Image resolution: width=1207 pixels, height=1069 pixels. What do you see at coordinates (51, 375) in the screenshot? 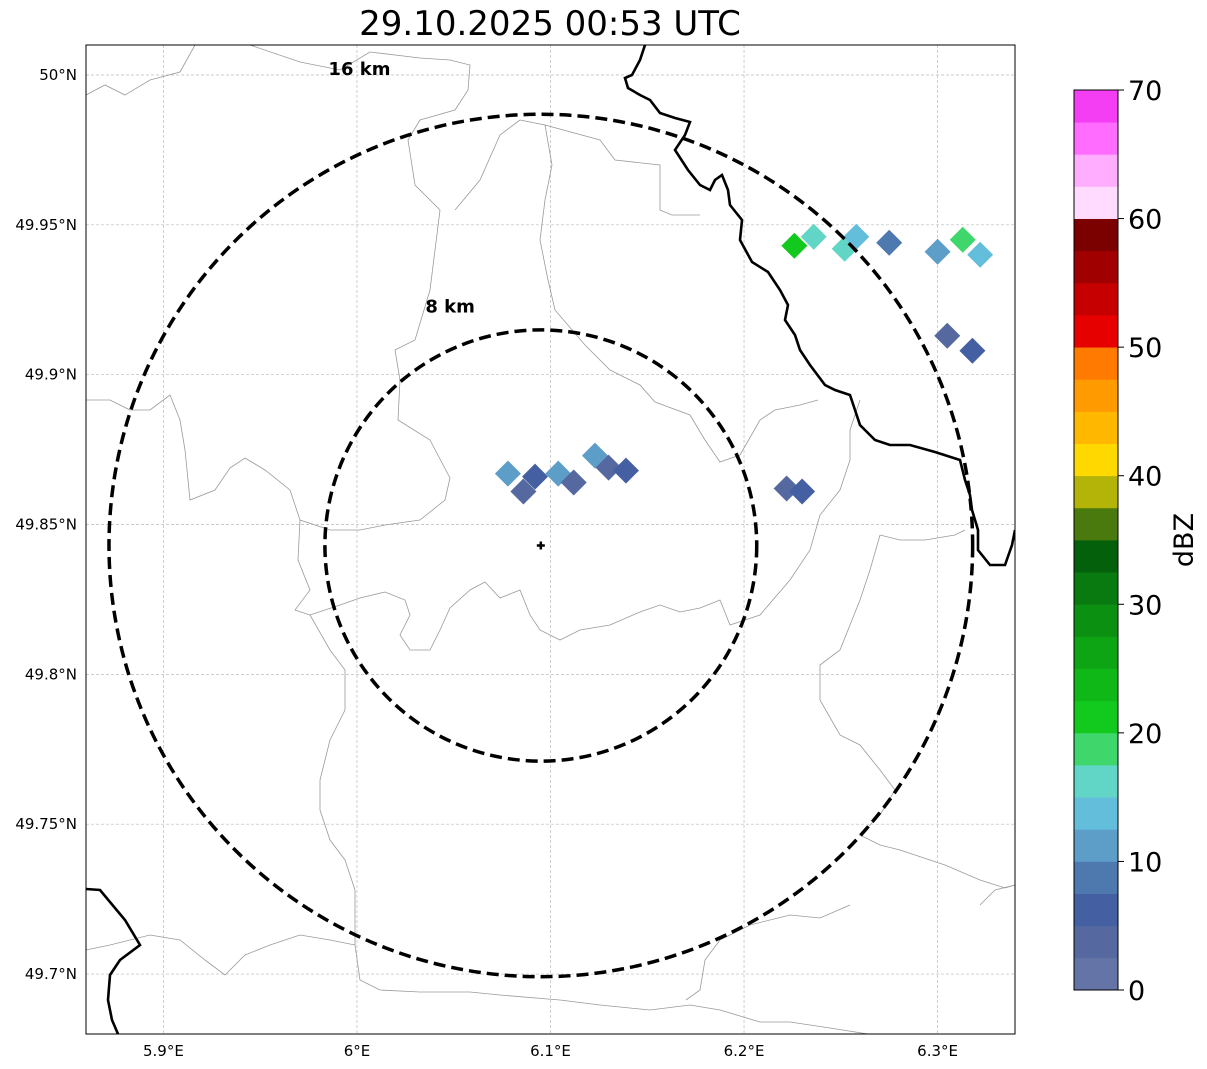
I see `lat-tick-label: 49.9°N` at bounding box center [51, 375].